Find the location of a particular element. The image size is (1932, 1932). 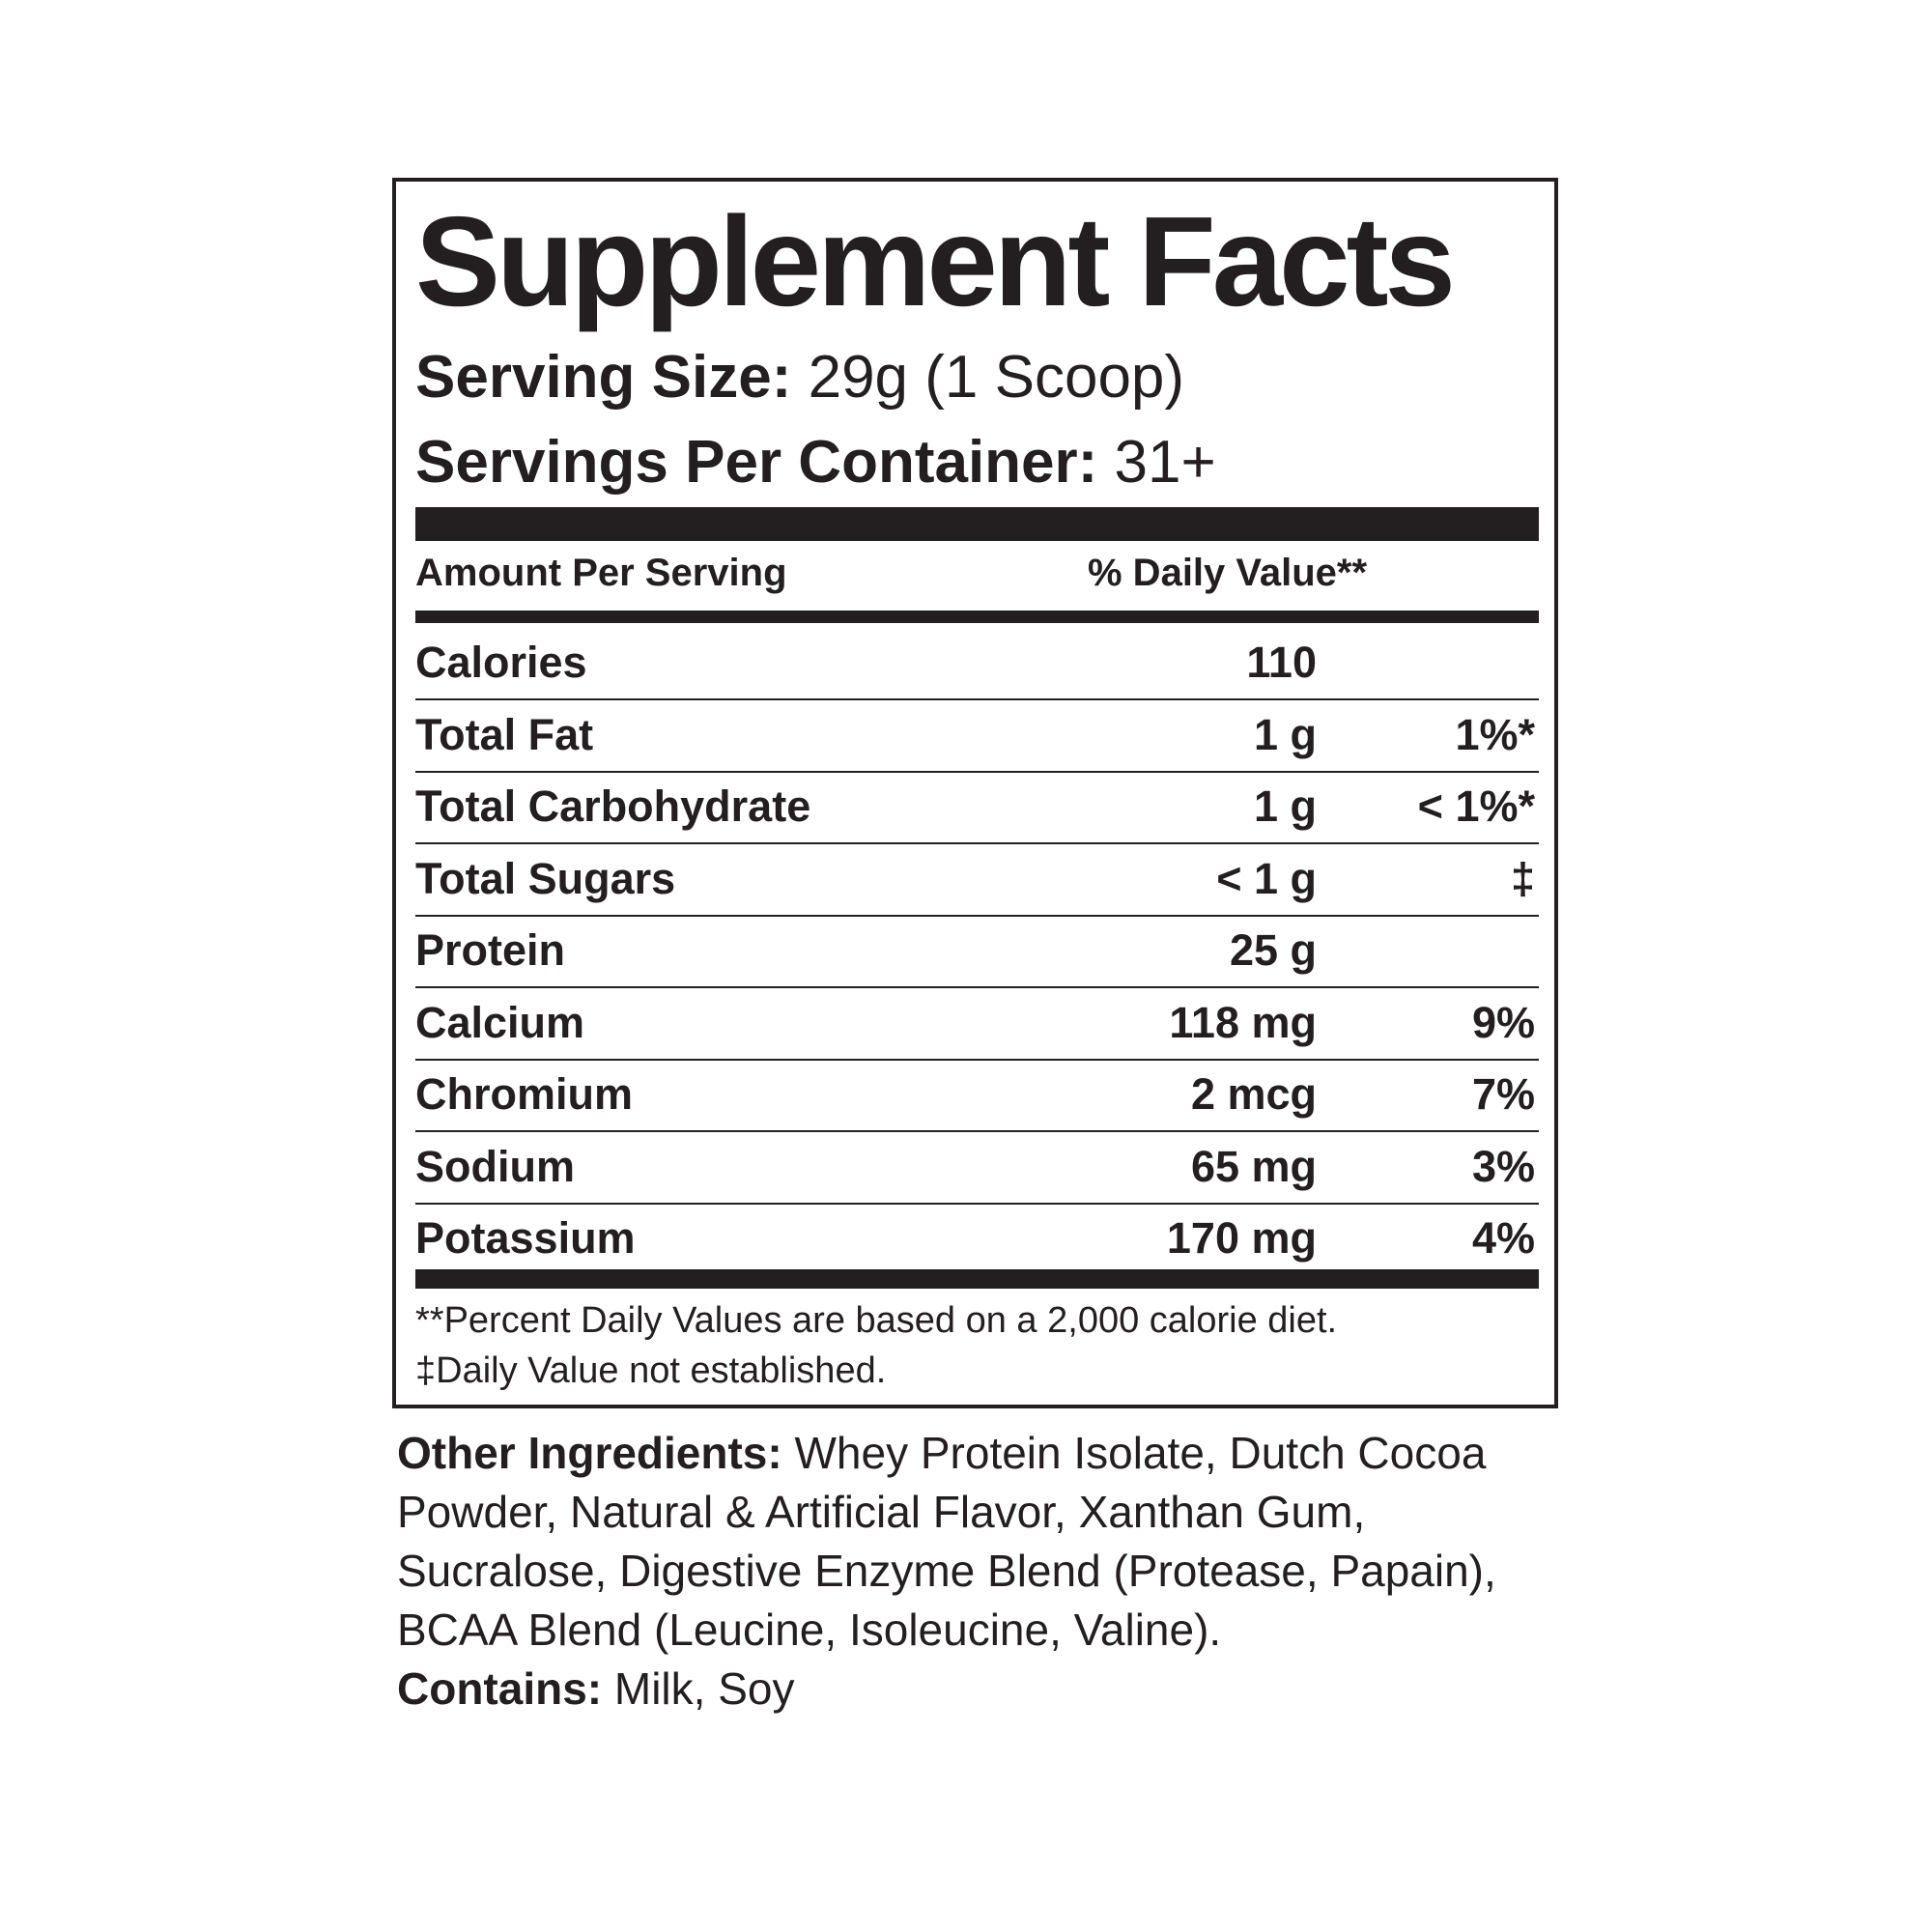

nutrient-amount: < 1 g is located at coordinates (1266, 878).